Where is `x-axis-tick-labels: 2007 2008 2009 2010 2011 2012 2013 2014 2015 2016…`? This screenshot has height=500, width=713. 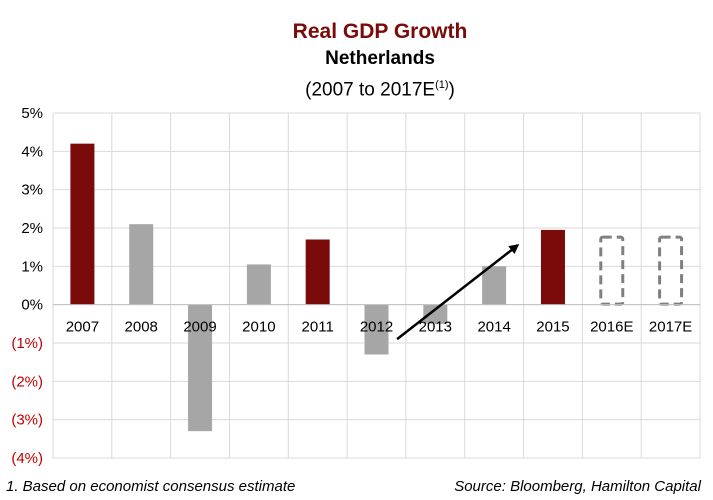
x-axis-tick-labels: 2007 2008 2009 2010 2011 2012 2013 2014 2015 2016… is located at coordinates (379, 327).